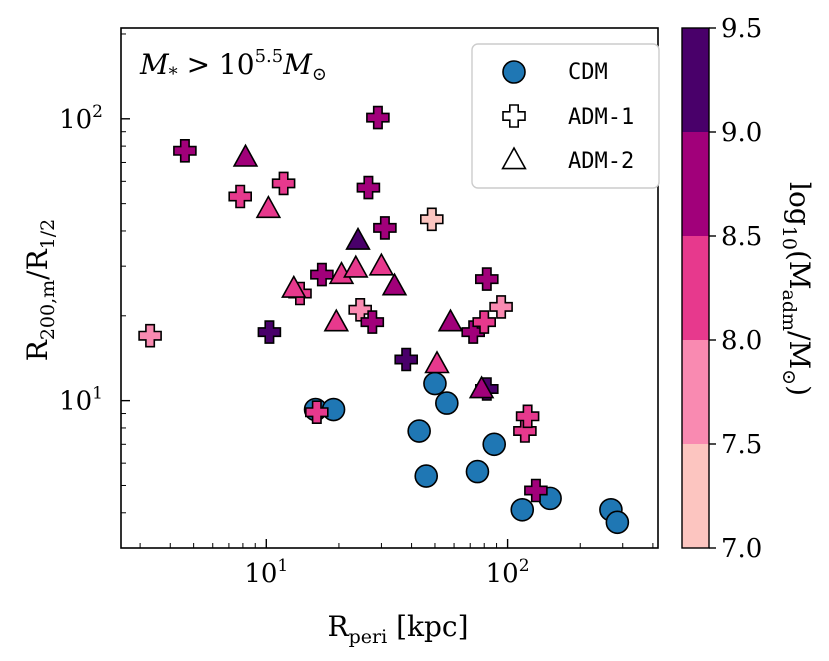 This screenshot has width=829, height=661. What do you see at coordinates (741, 133) in the screenshot?
I see `colorbar-tick-label: 9.0` at bounding box center [741, 133].